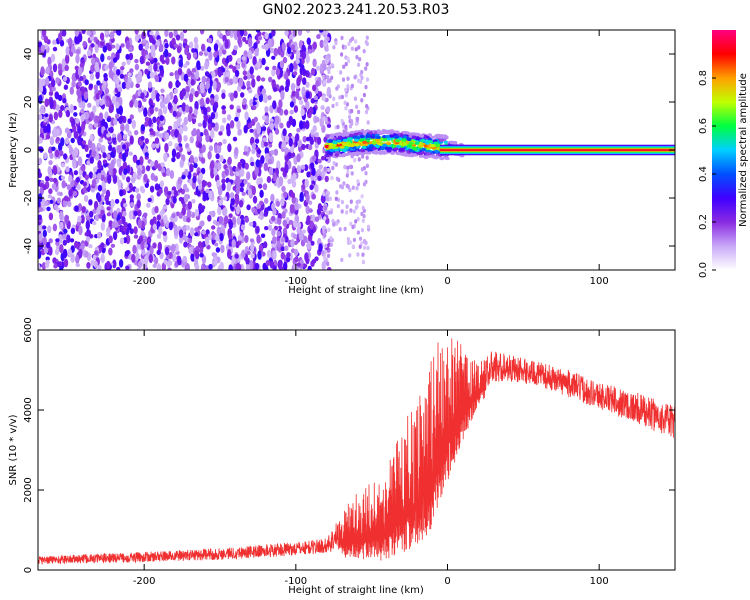 The height and width of the screenshot is (600, 750). What do you see at coordinates (356, 590) in the screenshot?
I see `snr-xlabel: Height of straight line (km)` at bounding box center [356, 590].